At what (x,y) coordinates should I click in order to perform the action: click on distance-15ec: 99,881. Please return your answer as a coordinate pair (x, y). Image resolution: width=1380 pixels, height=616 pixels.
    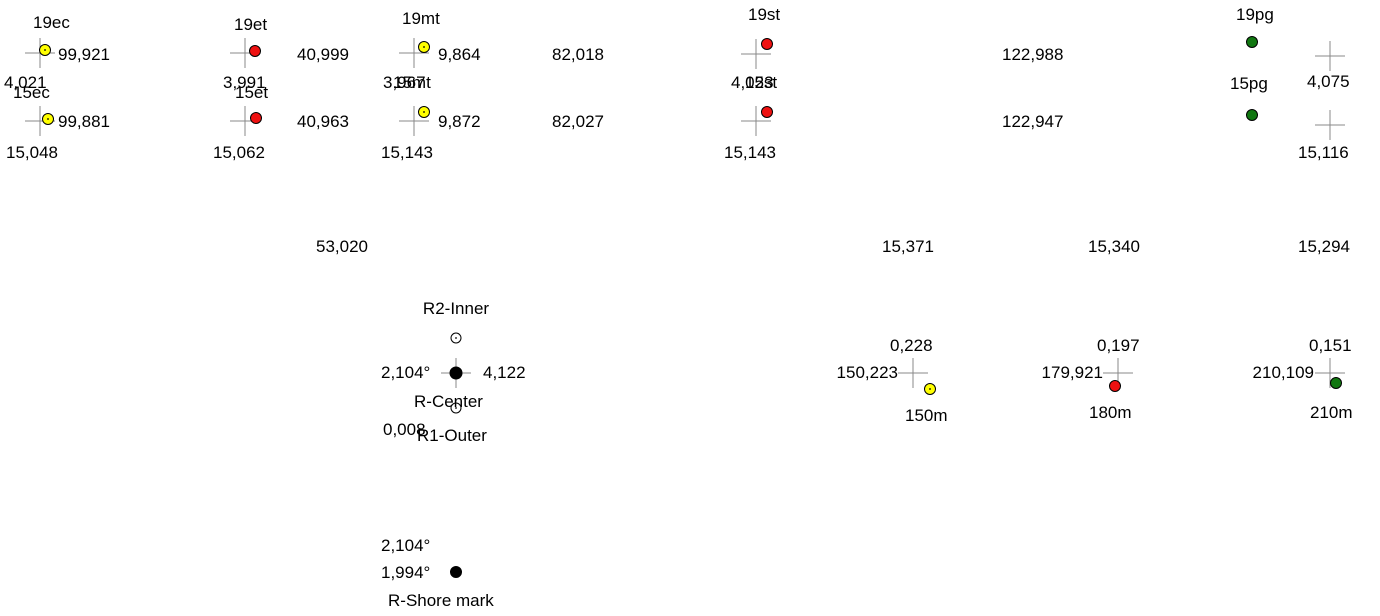
    Looking at the image, I should click on (84, 121).